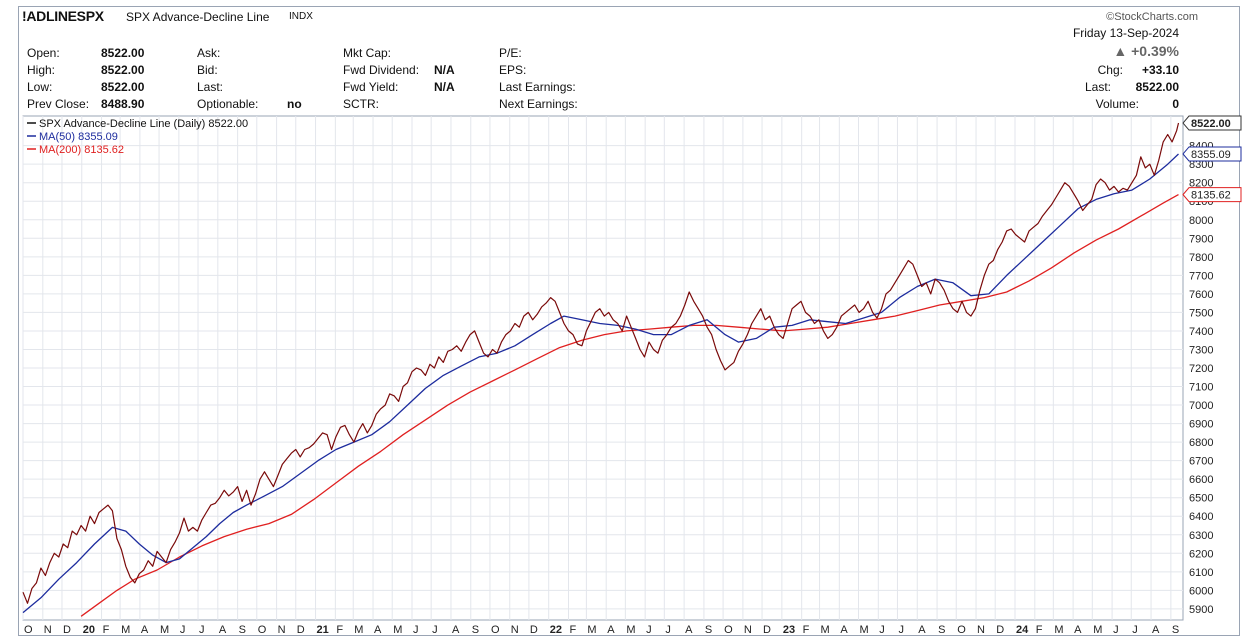 The image size is (1242, 642). What do you see at coordinates (1201, 239) in the screenshot?
I see `y-tick-label: 7900` at bounding box center [1201, 239].